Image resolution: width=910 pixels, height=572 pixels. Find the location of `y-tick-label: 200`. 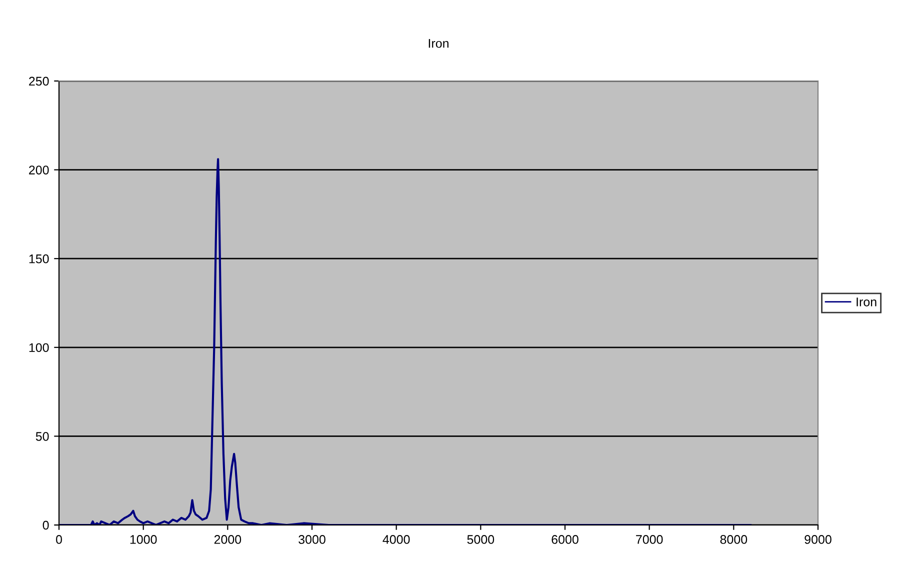

y-tick-label: 200 is located at coordinates (39, 170).